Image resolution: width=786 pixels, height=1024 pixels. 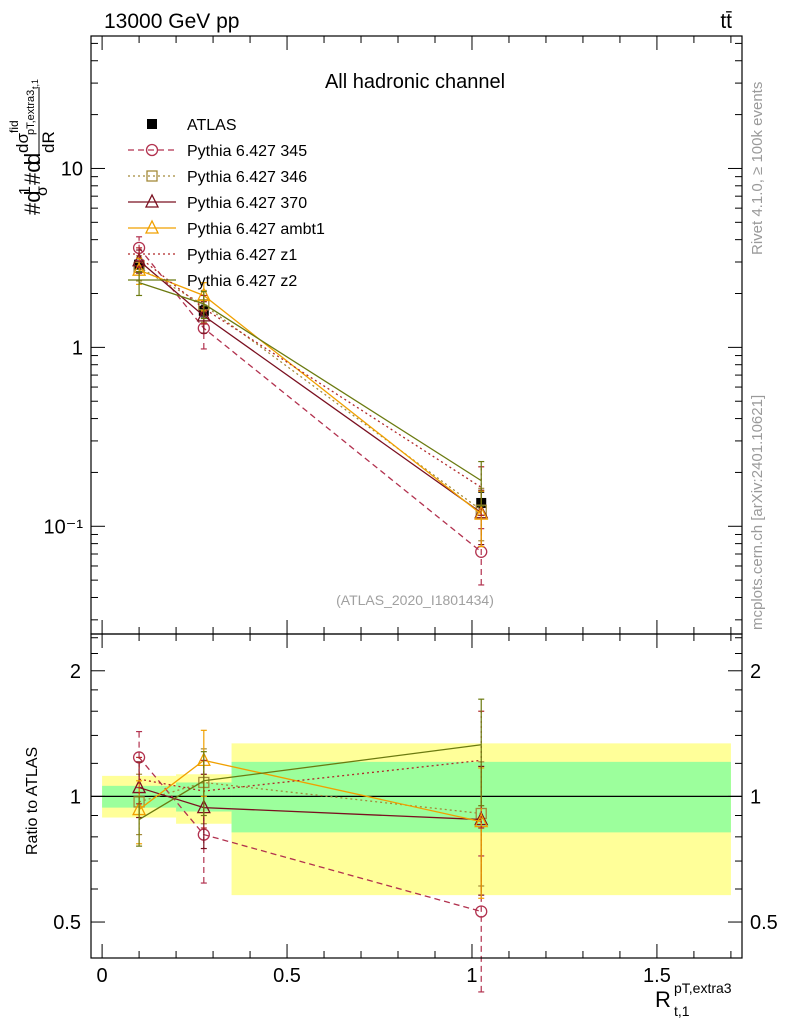 I want to click on x-axis-label-sub: t,1, so click(x=682, y=1011).